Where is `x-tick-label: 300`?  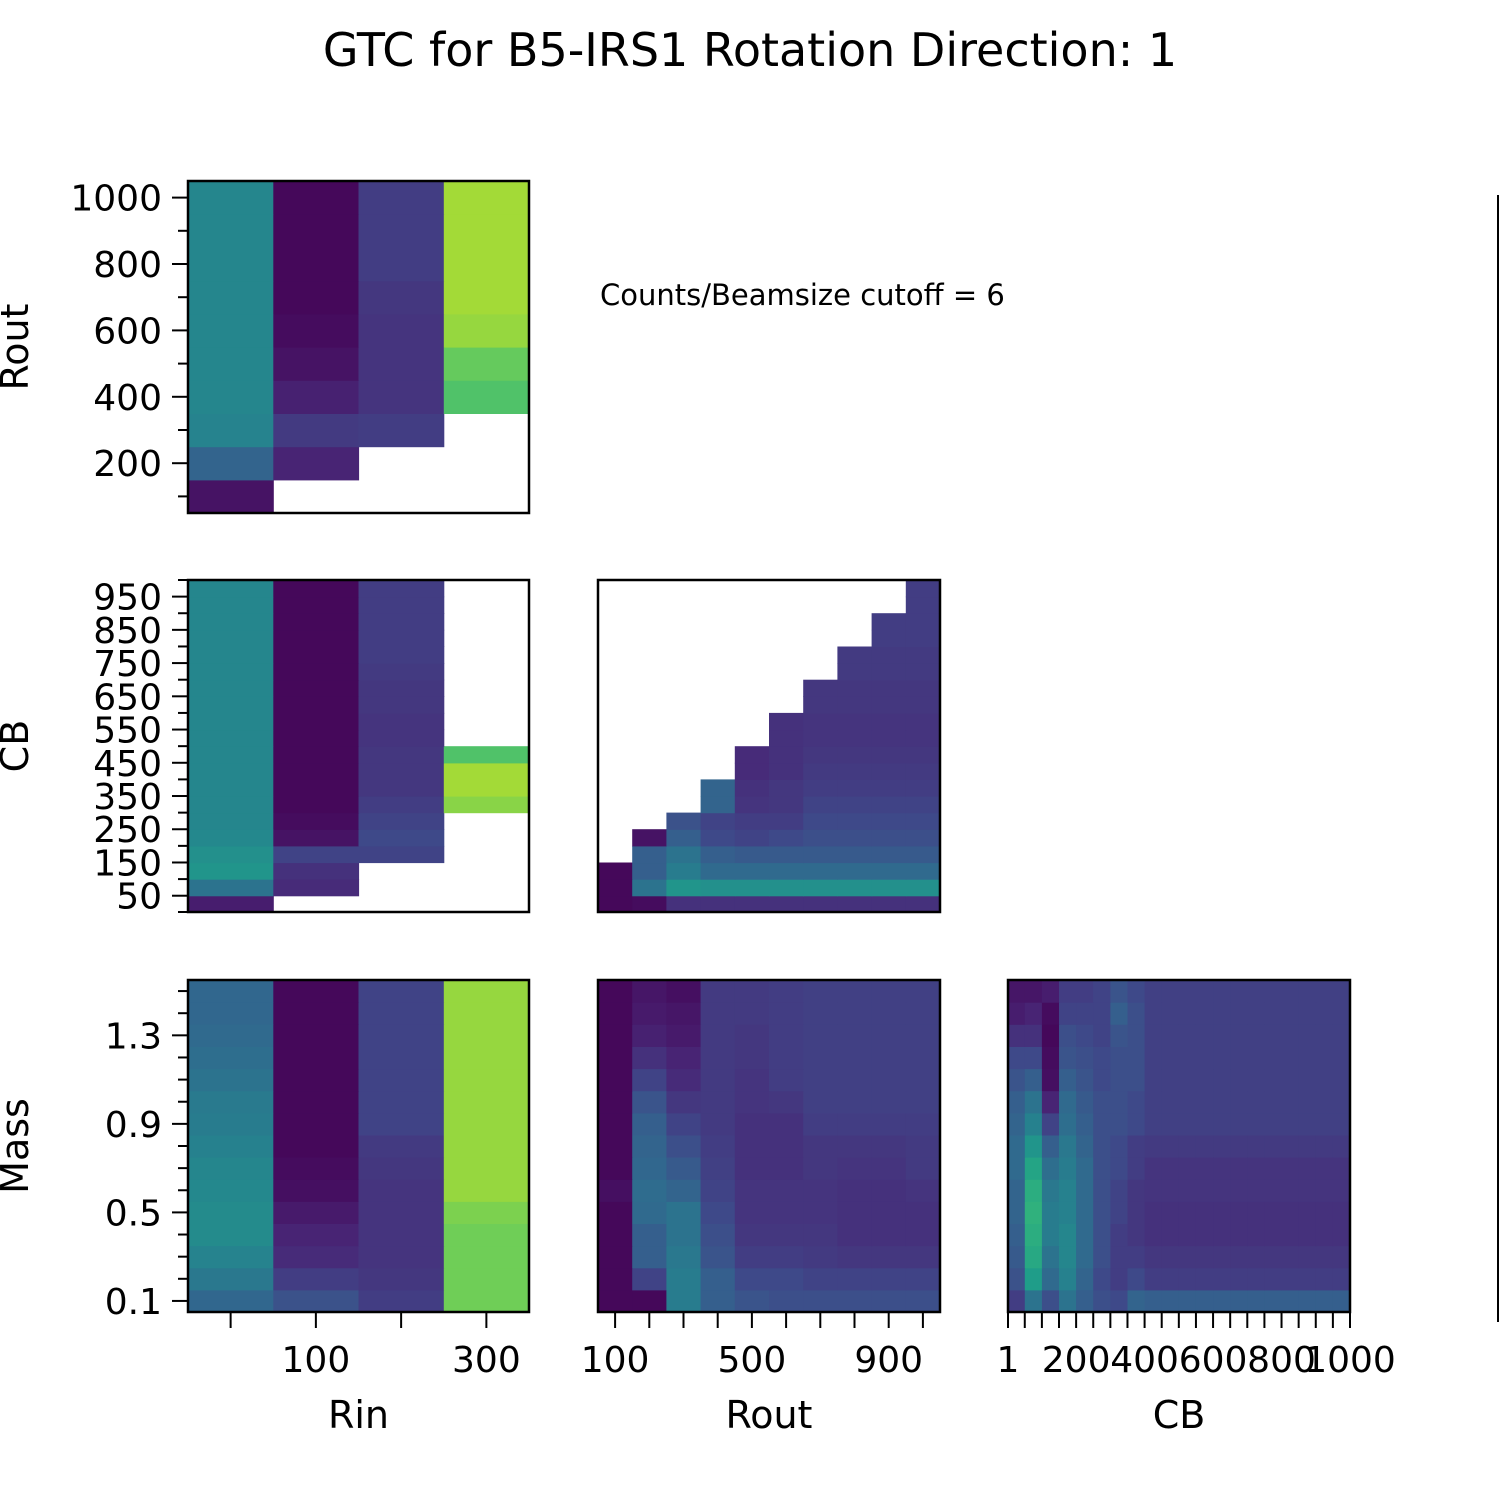
x-tick-label: 300 is located at coordinates (486, 1360).